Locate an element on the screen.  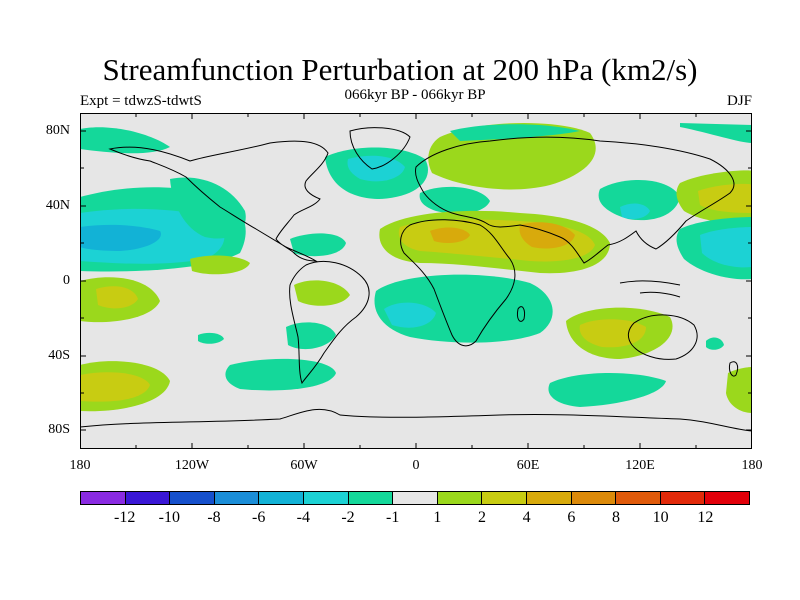
lon-label-60e: 60E is located at coordinates (528, 465).